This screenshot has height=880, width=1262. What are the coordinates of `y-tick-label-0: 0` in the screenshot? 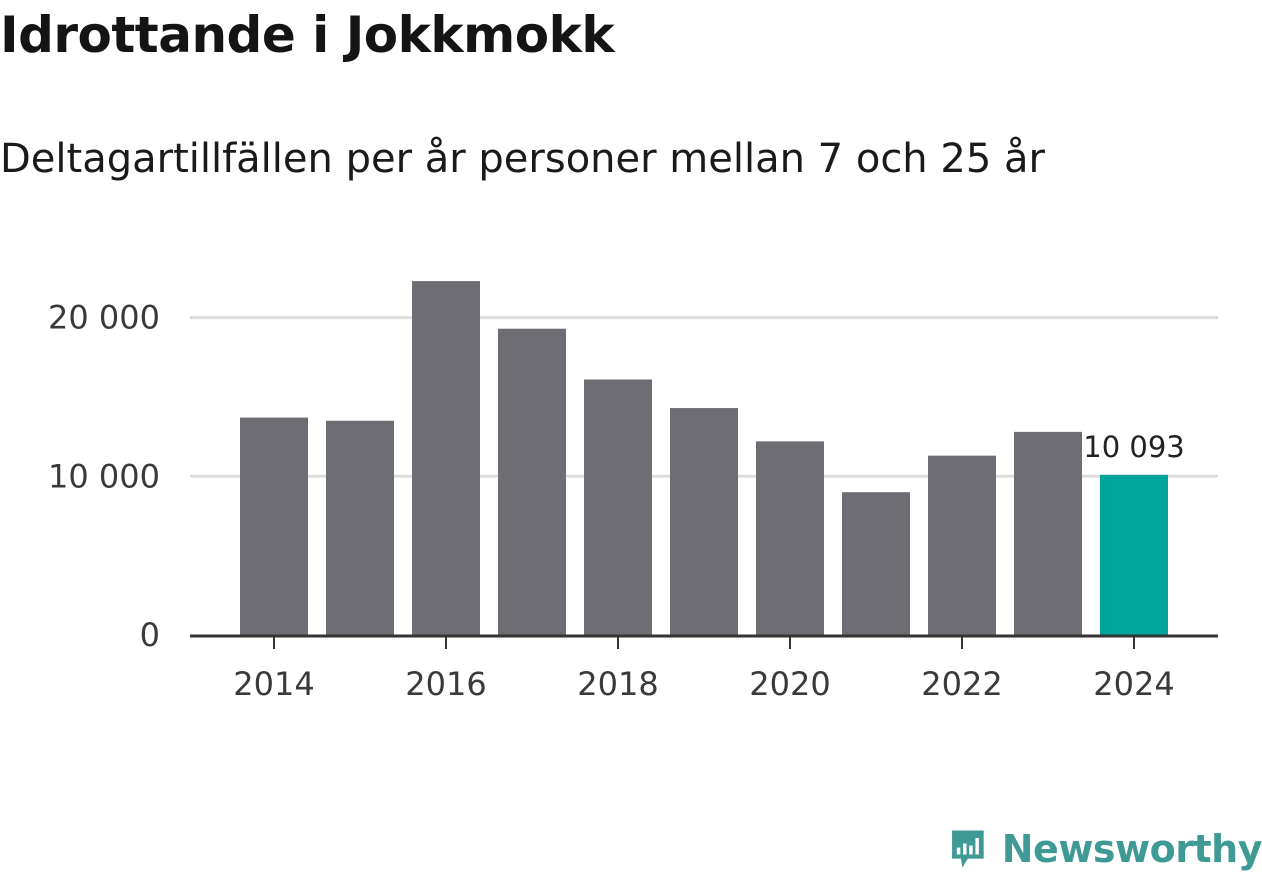 It's located at (150, 635).